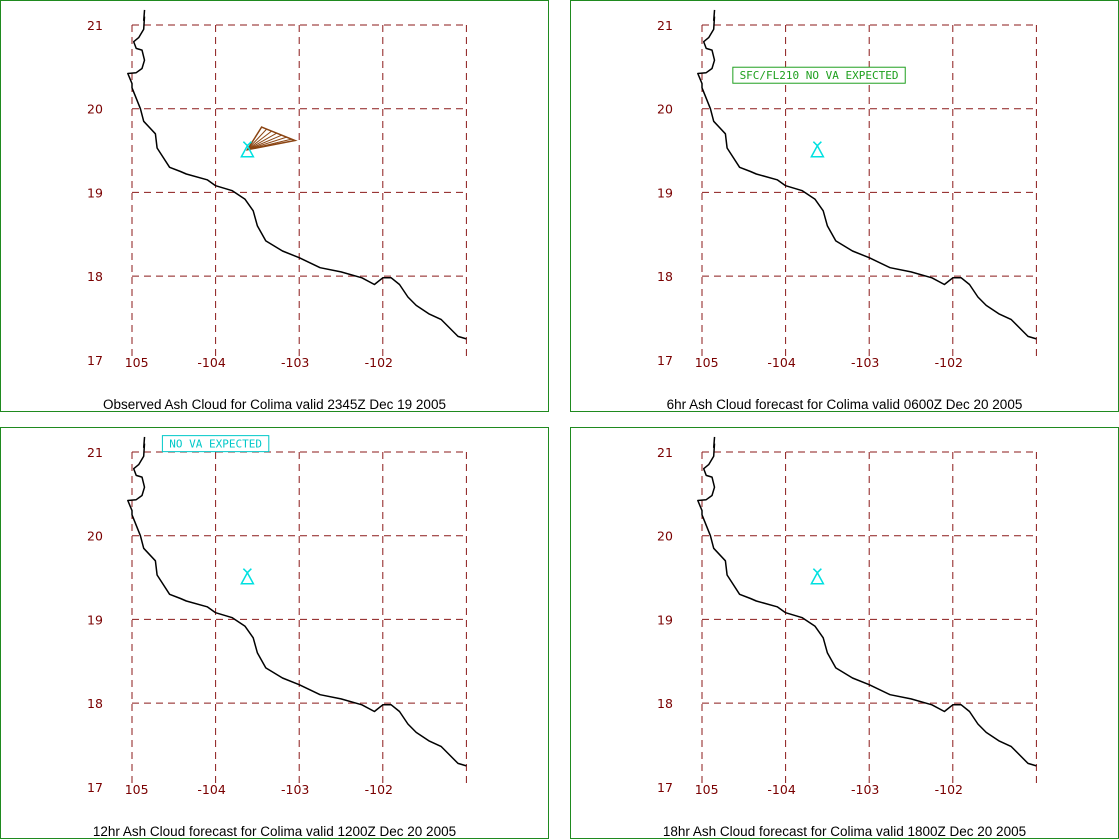 The height and width of the screenshot is (840, 1119). I want to click on ash-cloud-outline, so click(271, 138).